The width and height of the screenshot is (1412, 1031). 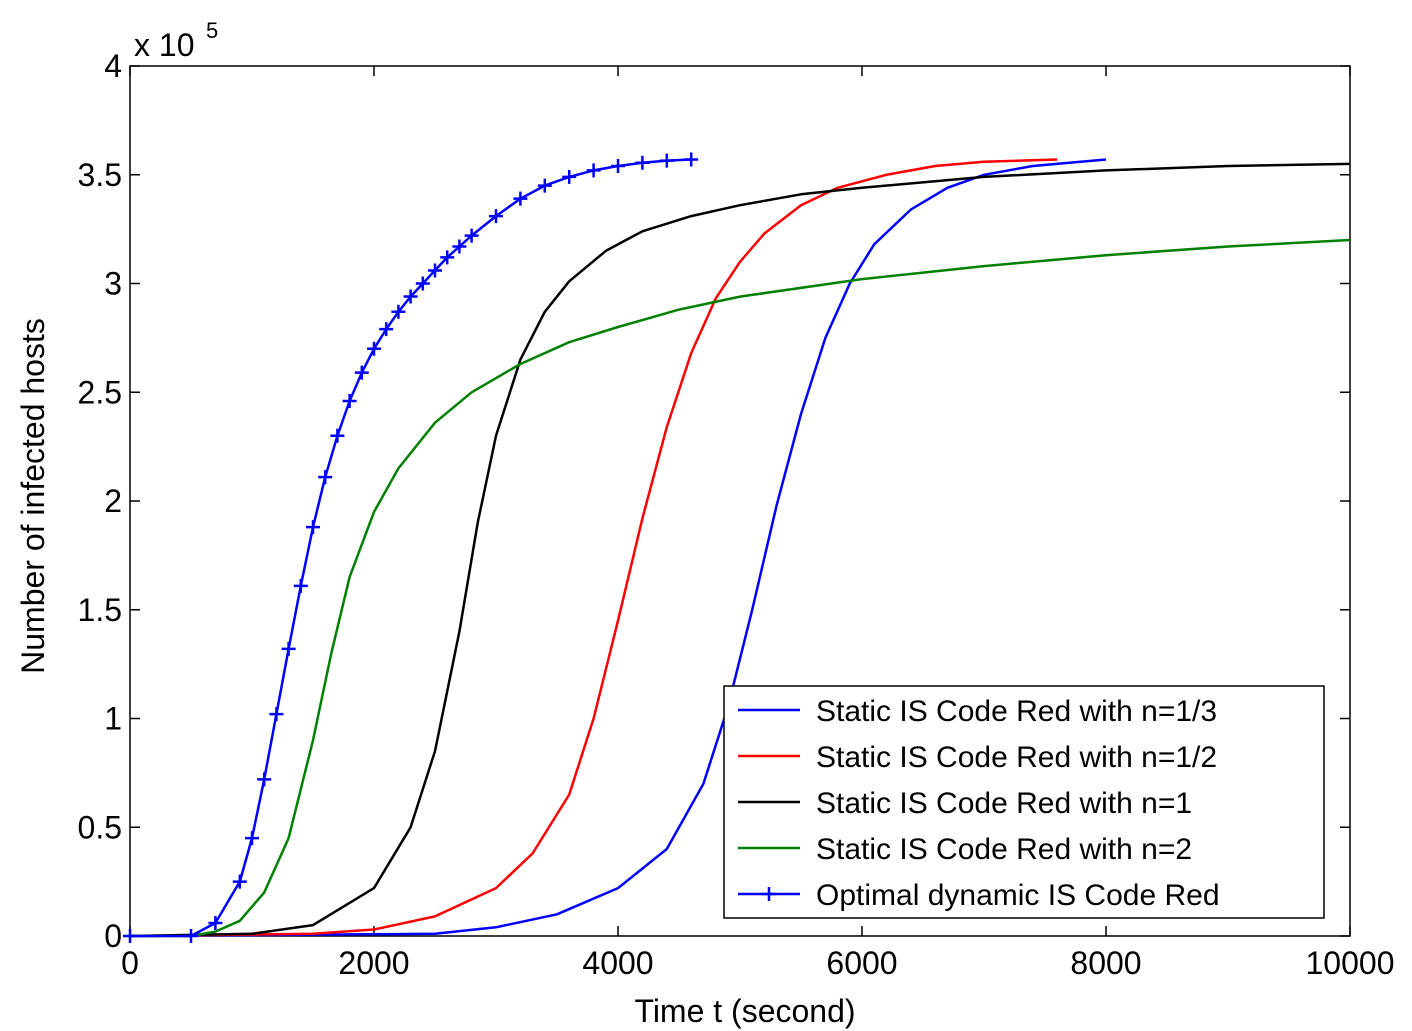 What do you see at coordinates (113, 66) in the screenshot?
I see `y-tick-label: 4` at bounding box center [113, 66].